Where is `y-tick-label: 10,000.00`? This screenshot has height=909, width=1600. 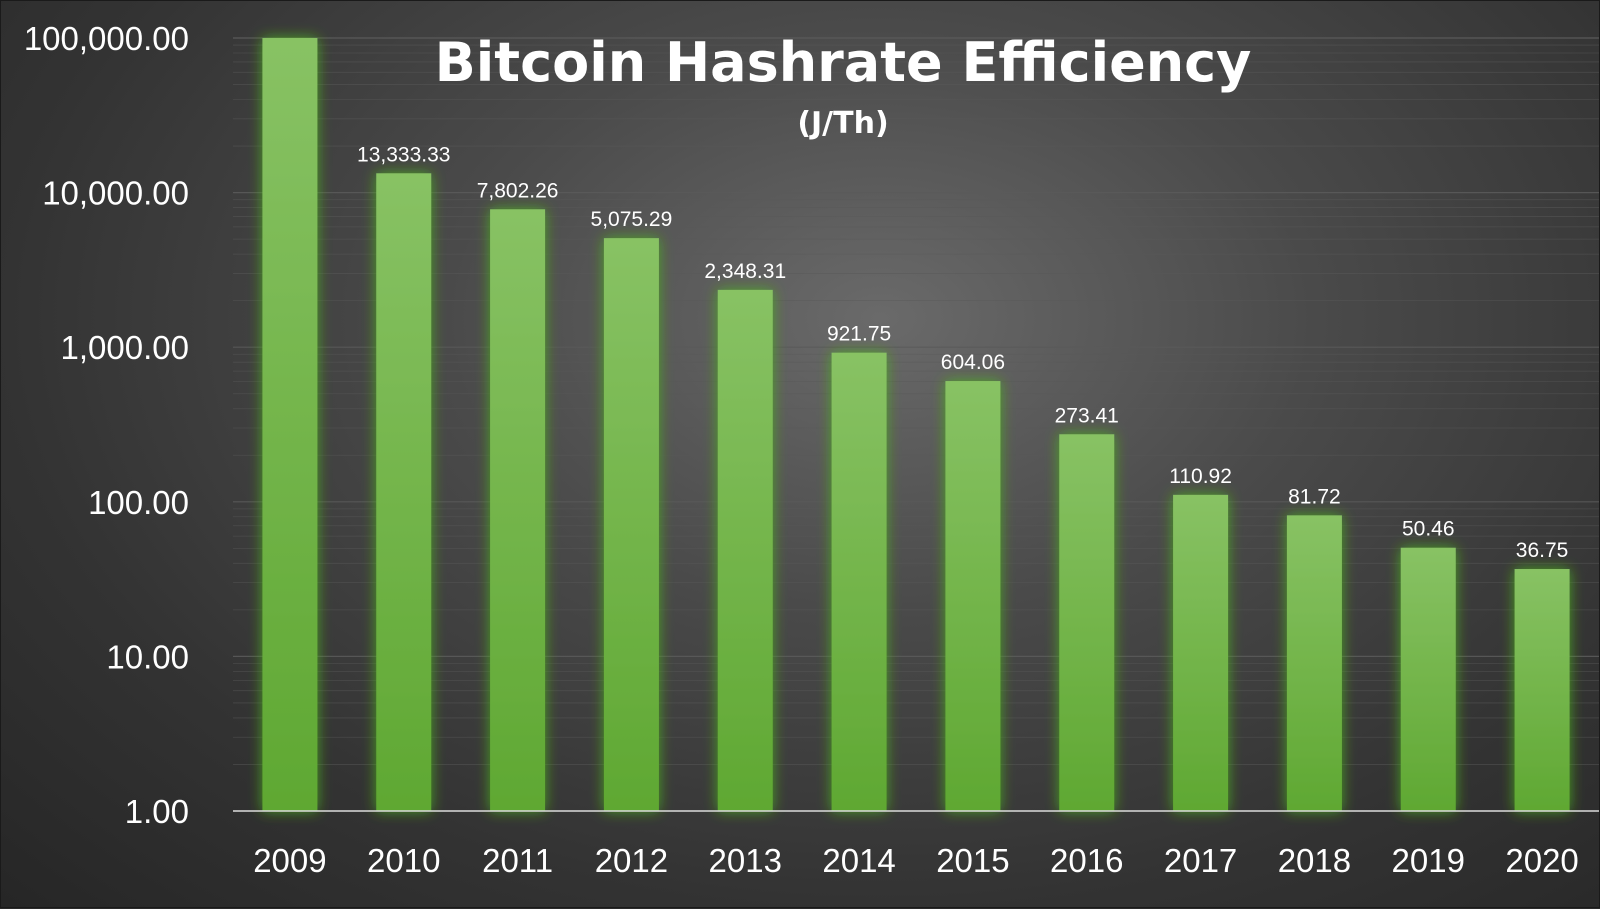
y-tick-label: 10,000.00 is located at coordinates (115, 193).